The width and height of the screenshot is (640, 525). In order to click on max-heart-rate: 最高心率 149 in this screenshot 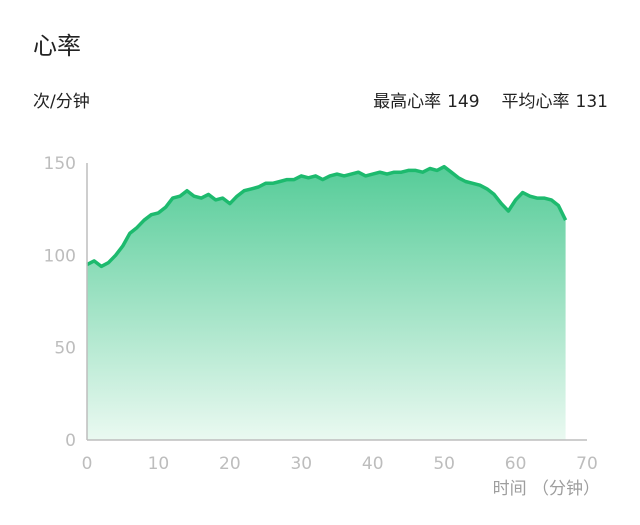, I will do `click(426, 99)`.